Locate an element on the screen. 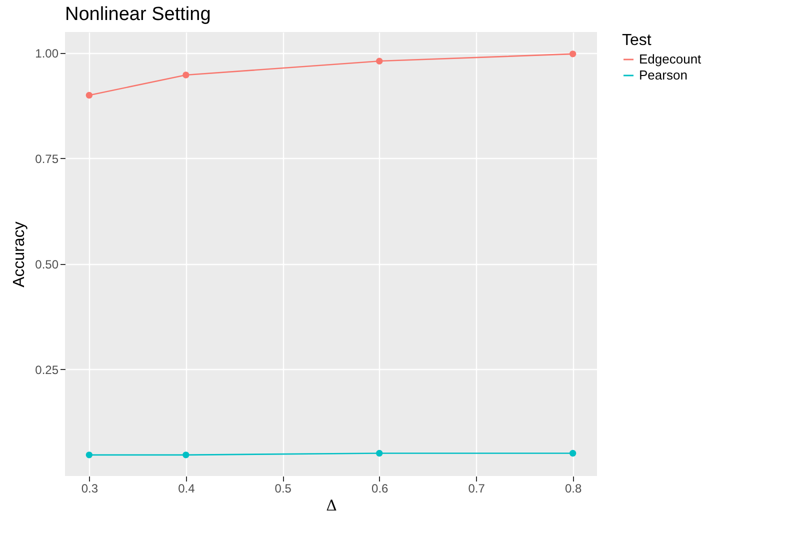 This screenshot has height=542, width=787. x-tick-label: 0.3 is located at coordinates (89, 489).